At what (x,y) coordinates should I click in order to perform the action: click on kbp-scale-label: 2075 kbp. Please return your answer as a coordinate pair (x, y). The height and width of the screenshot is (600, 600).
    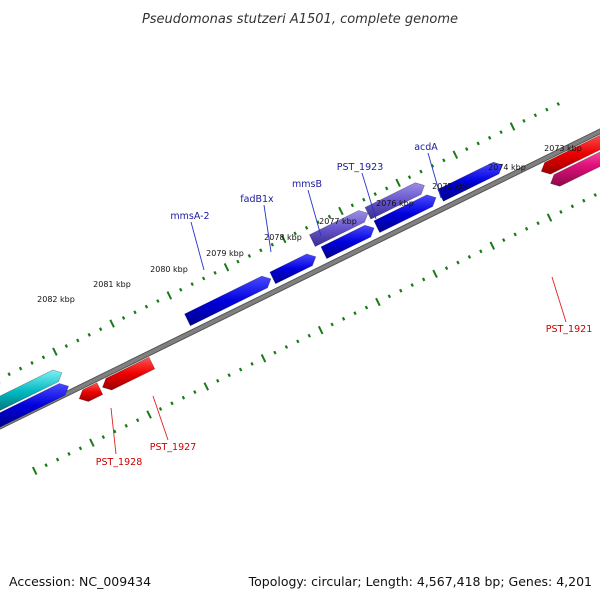
    Looking at the image, I should click on (451, 186).